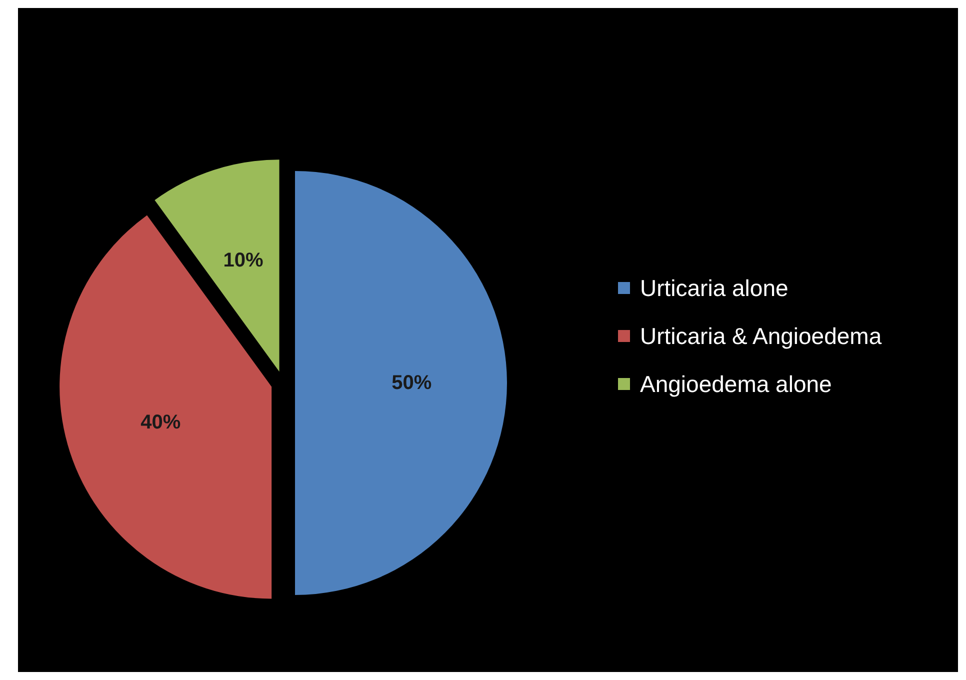 The height and width of the screenshot is (680, 966). Describe the element at coordinates (761, 336) in the screenshot. I see `legend-label: Urticaria & Angioedema` at that location.